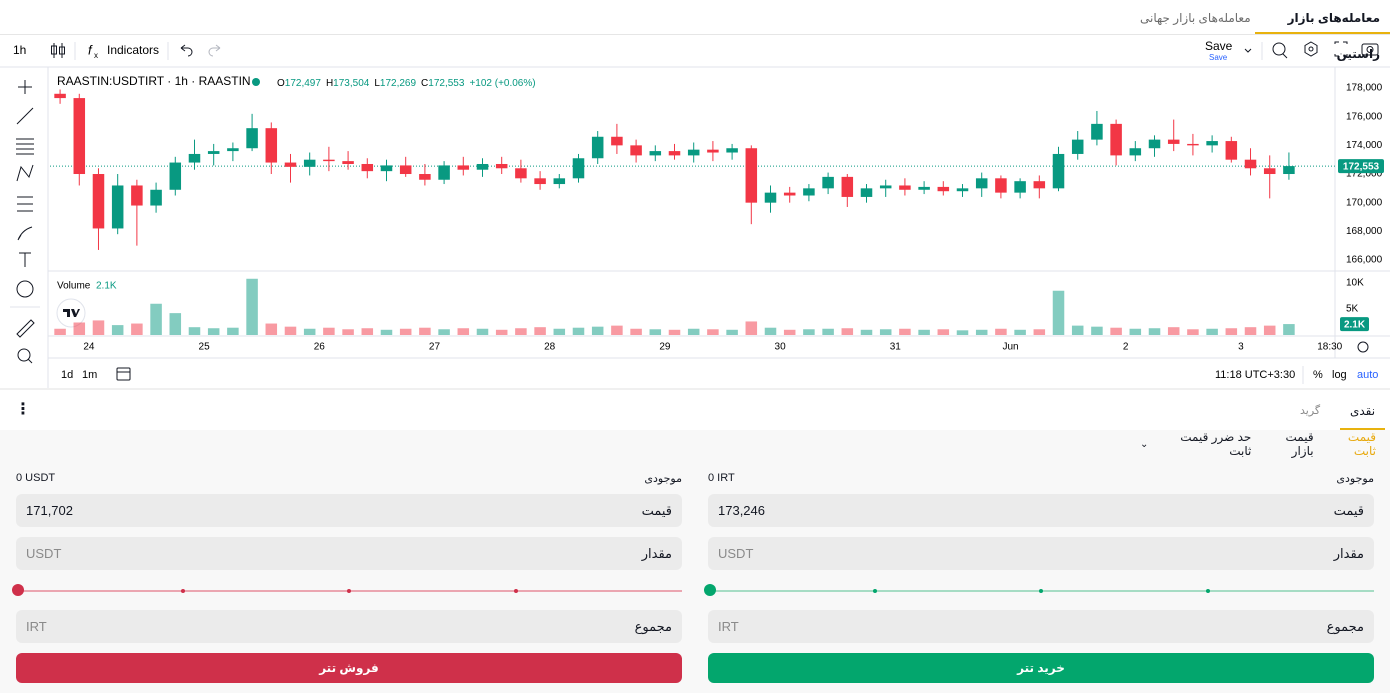  I want to click on interval: 1h, so click(19, 50).